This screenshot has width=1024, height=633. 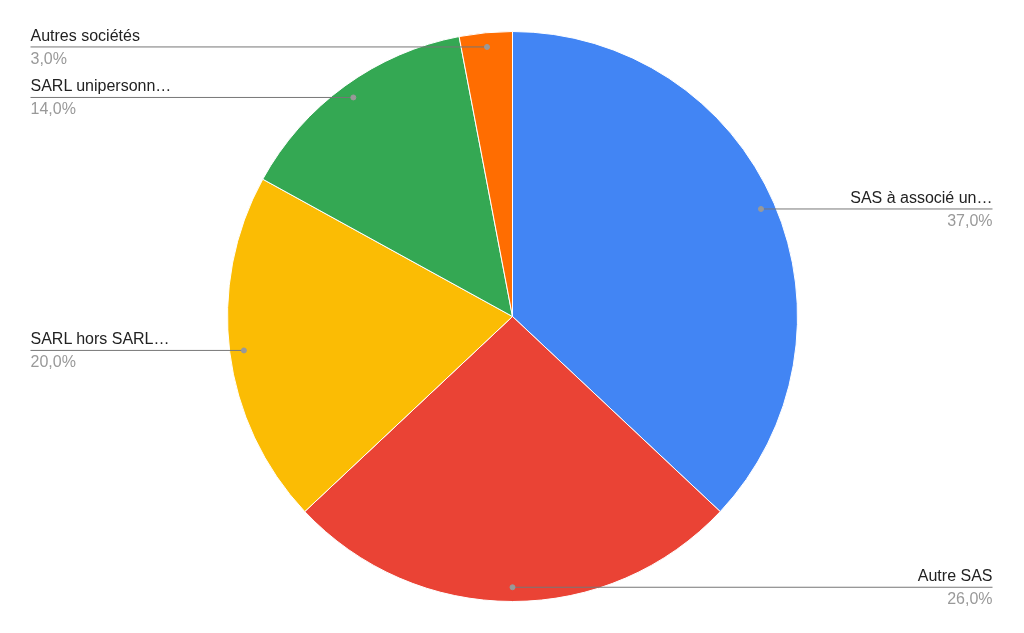 What do you see at coordinates (53, 362) in the screenshot?
I see `data-label: 20,0%` at bounding box center [53, 362].